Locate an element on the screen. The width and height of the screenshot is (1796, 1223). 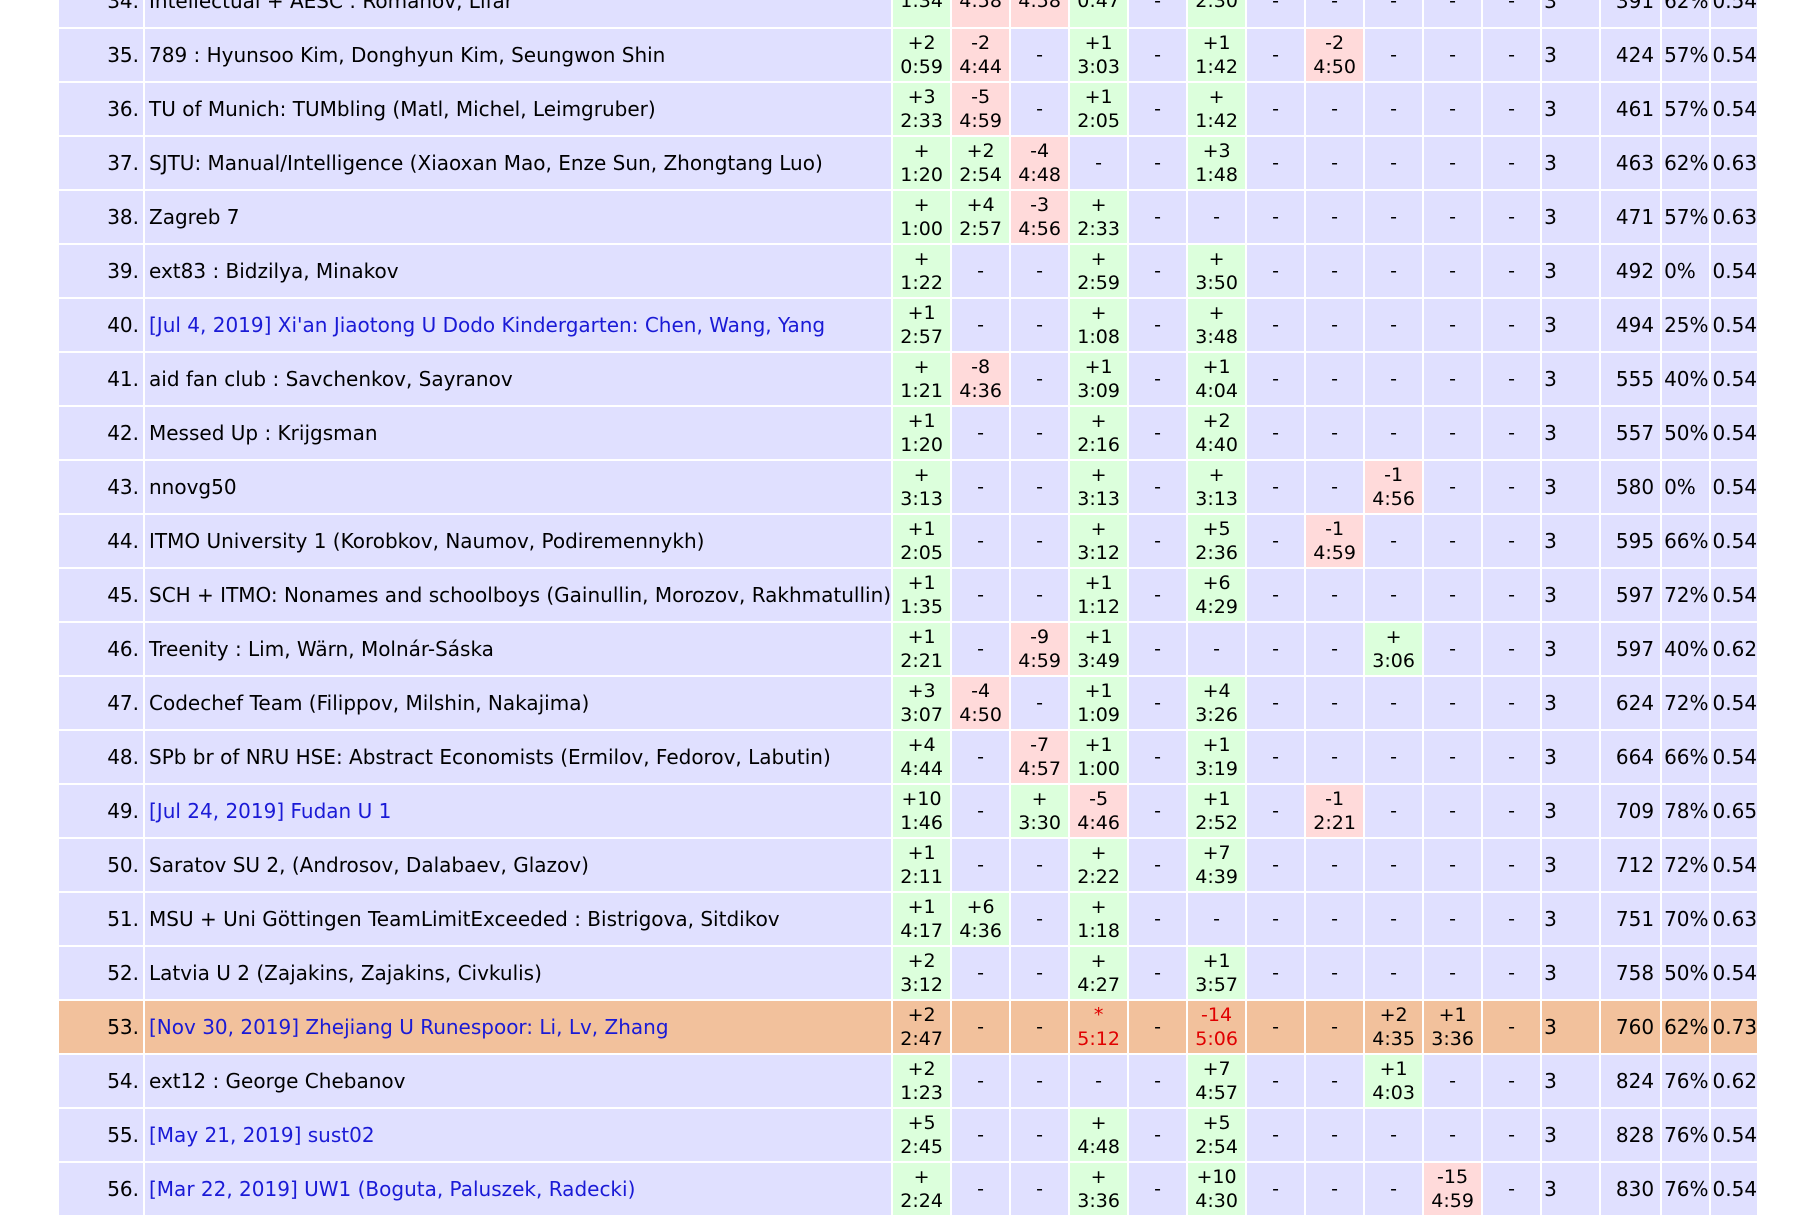
dis-cell: 0.54 is located at coordinates (1734, 541).